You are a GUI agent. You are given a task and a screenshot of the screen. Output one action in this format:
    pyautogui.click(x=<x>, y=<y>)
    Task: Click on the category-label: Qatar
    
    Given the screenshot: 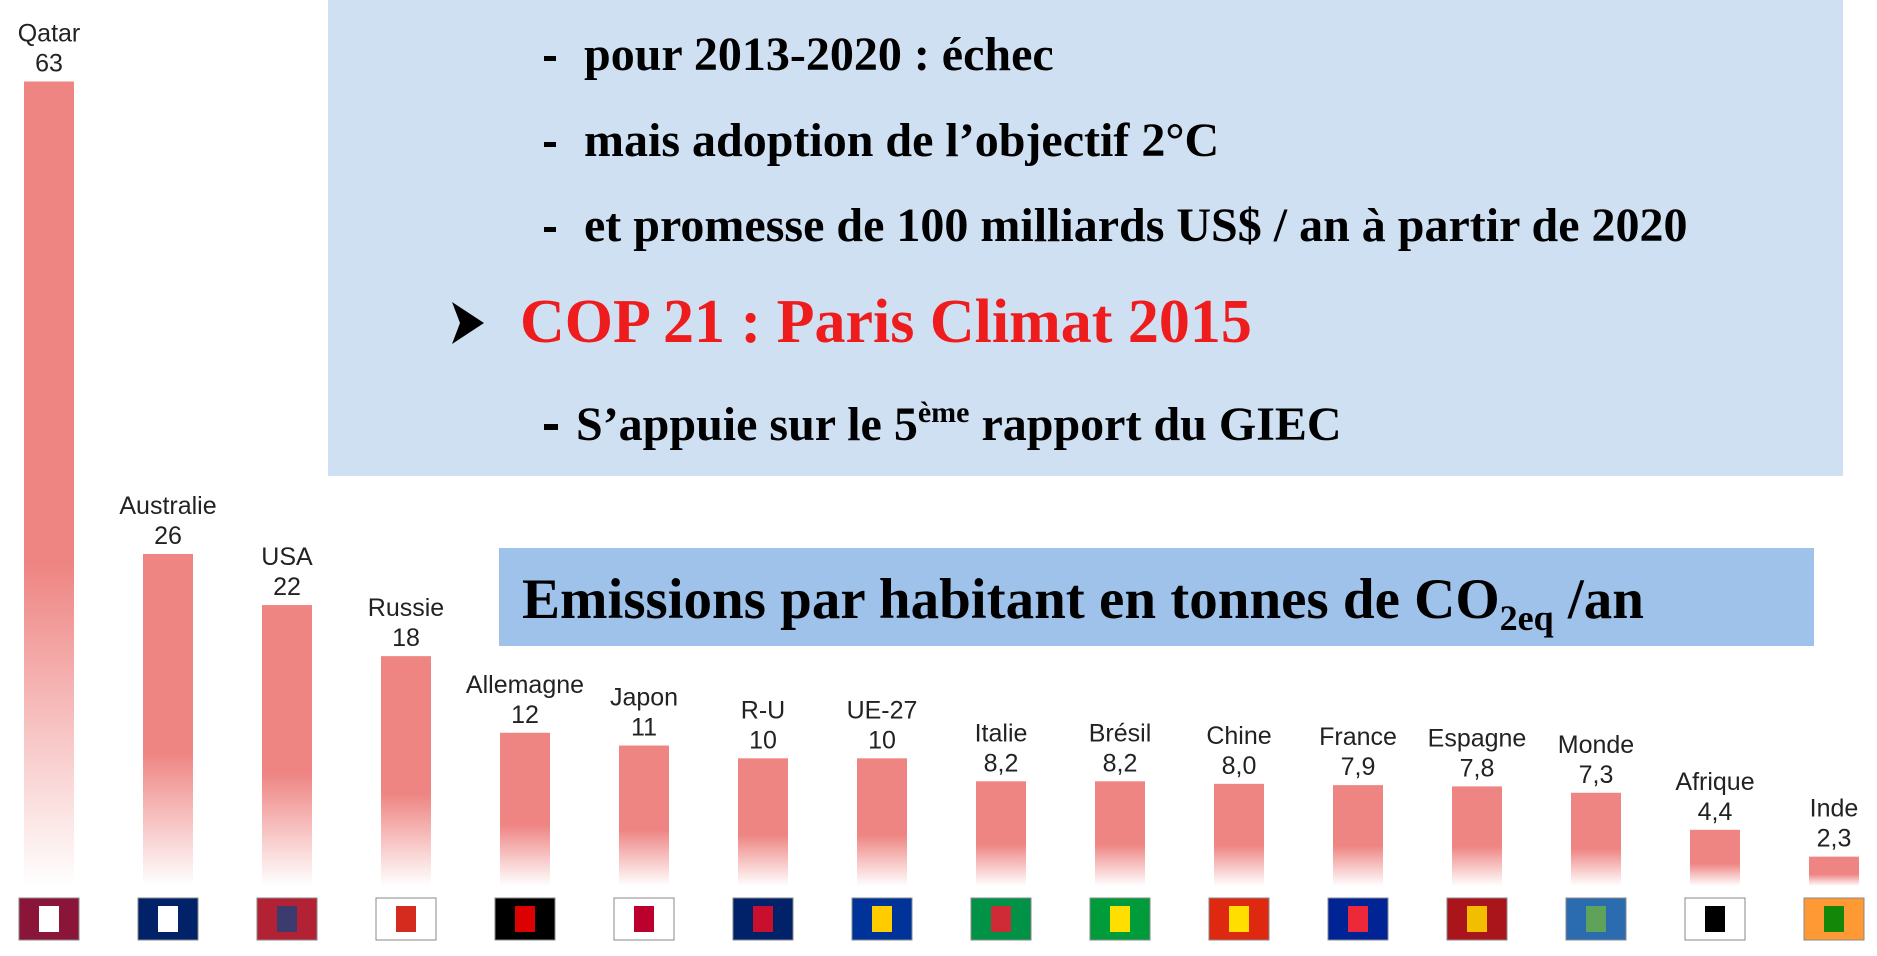 What is the action you would take?
    pyautogui.click(x=49, y=33)
    